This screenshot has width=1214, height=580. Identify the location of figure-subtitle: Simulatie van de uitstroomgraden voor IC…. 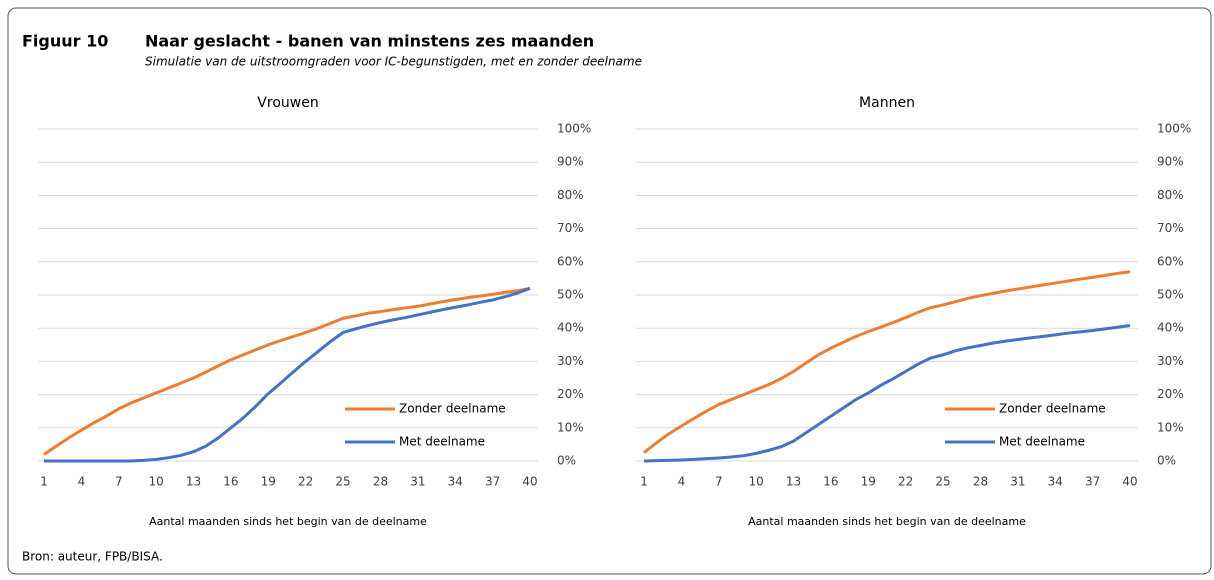
(393, 62).